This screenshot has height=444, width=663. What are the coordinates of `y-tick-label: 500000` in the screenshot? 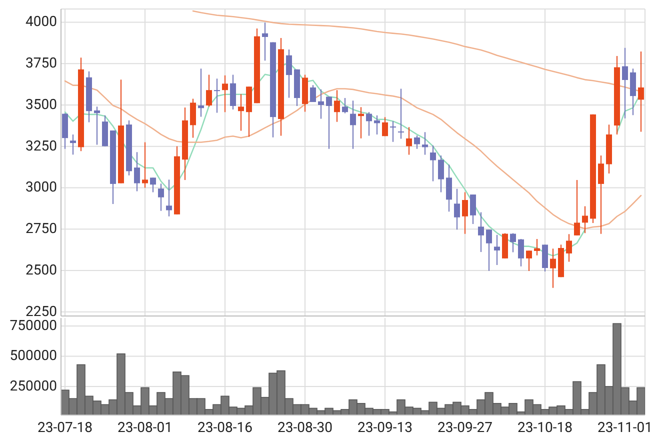 It's located at (34, 356).